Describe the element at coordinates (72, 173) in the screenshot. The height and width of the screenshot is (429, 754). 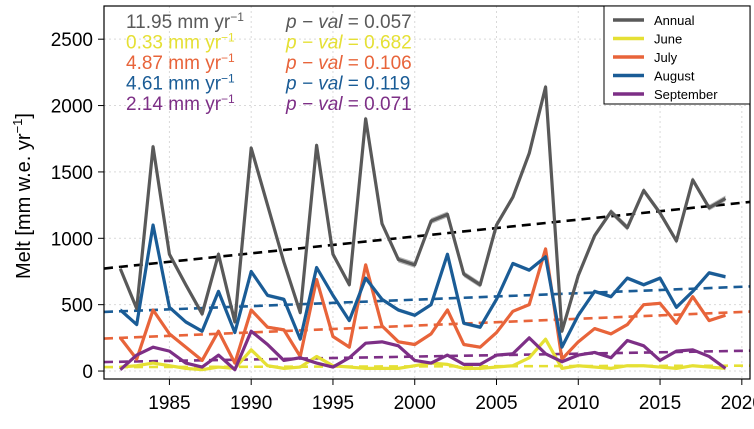
I see `y-tick-label-1500: 1500` at that location.